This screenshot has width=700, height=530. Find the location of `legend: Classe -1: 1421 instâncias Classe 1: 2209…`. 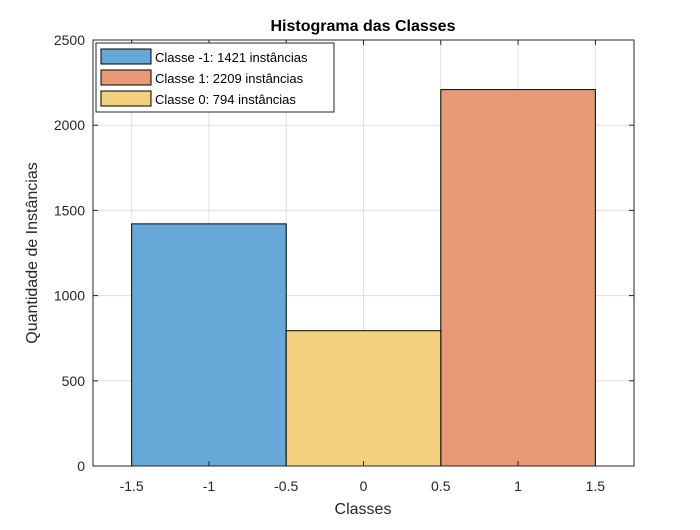

legend: Classe -1: 1421 instâncias Classe 1: 2209… is located at coordinates (215, 77).